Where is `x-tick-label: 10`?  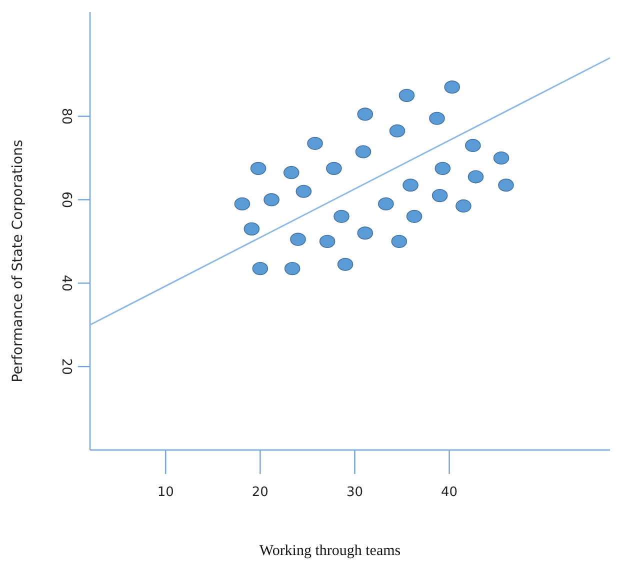
x-tick-label: 10 is located at coordinates (165, 492).